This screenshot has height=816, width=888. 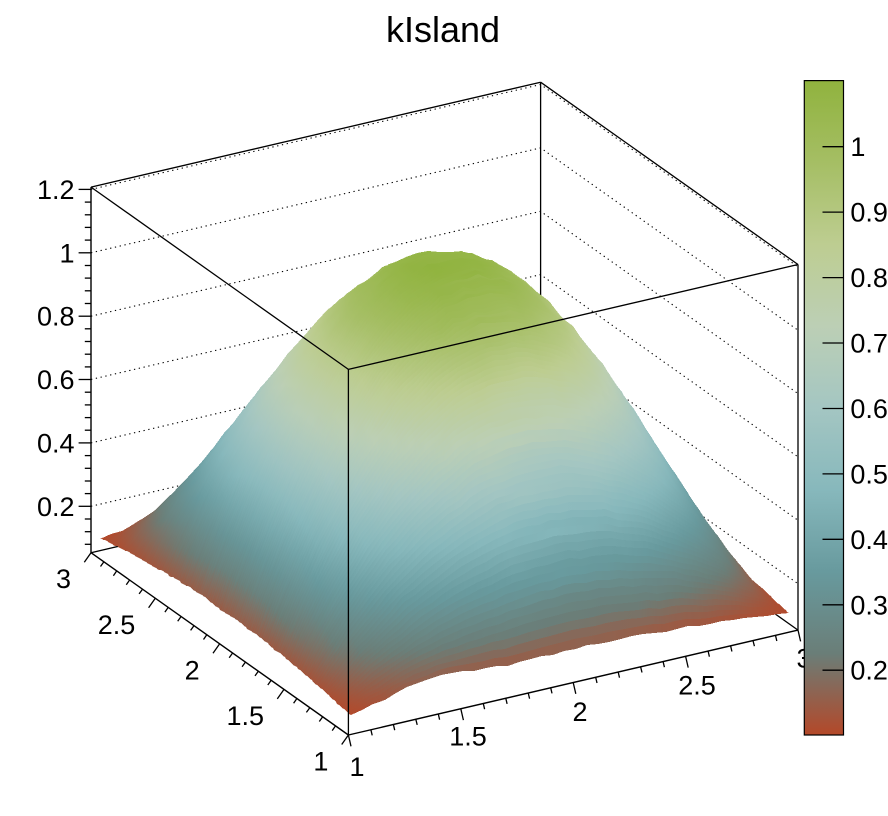 I want to click on svg-text: 1.2, so click(x=56, y=190).